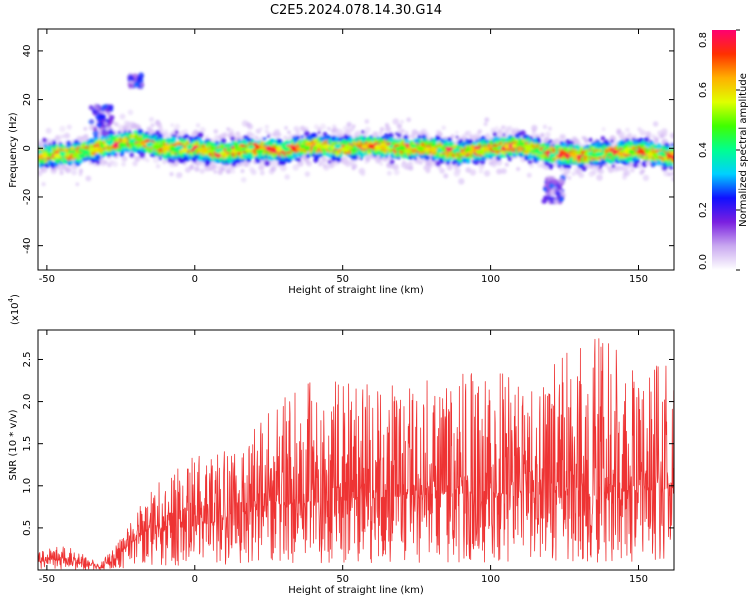 The image size is (750, 600). What do you see at coordinates (356, 10) in the screenshot?
I see `figure-title: C2E5.2024.078.14.30.G14` at bounding box center [356, 10].